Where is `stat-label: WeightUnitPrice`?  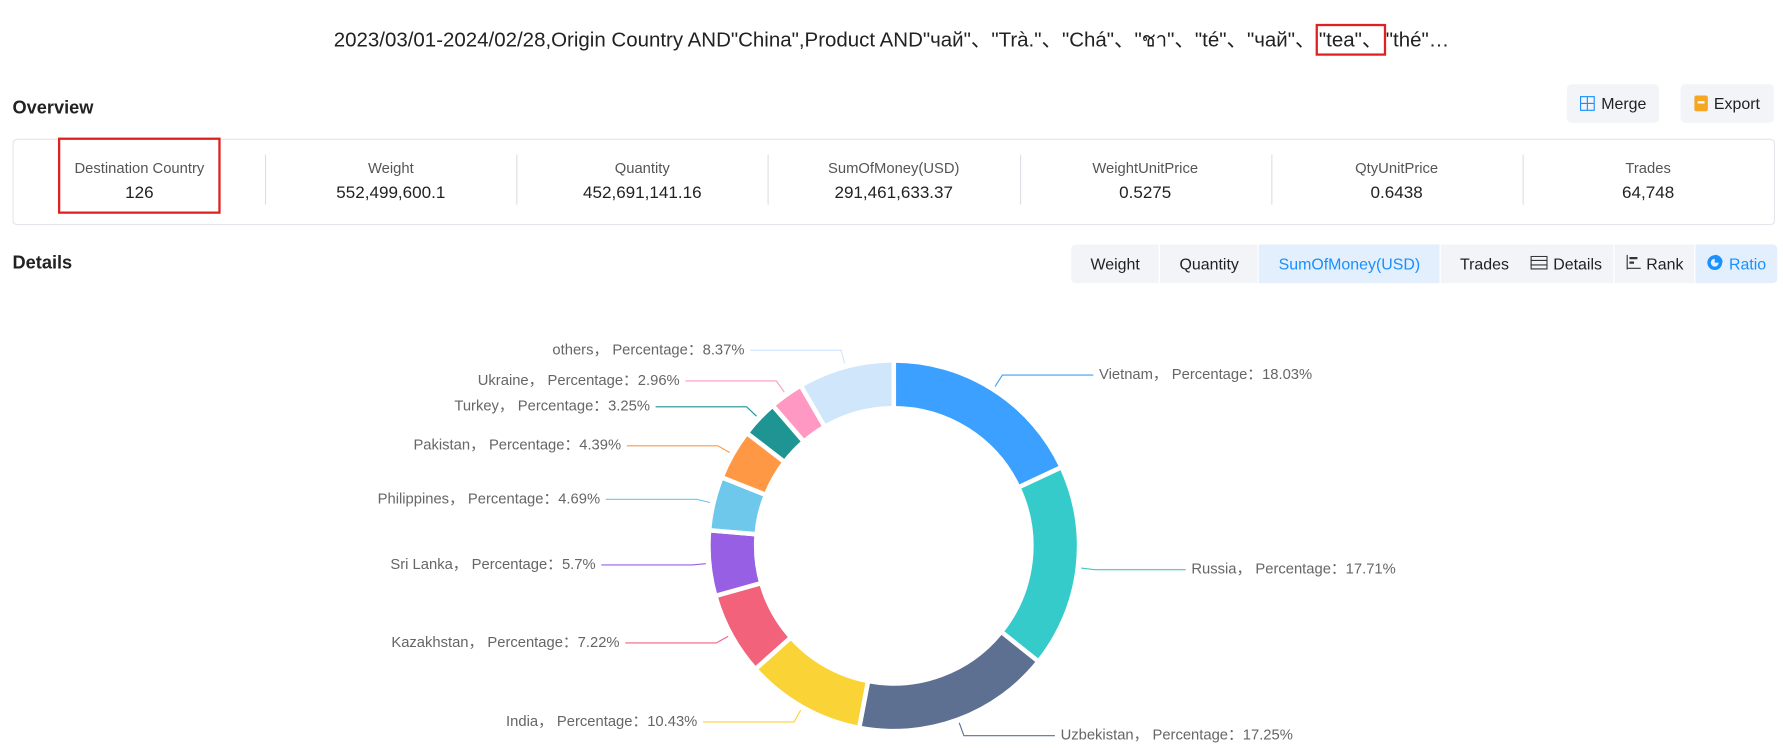 stat-label: WeightUnitPrice is located at coordinates (1145, 168).